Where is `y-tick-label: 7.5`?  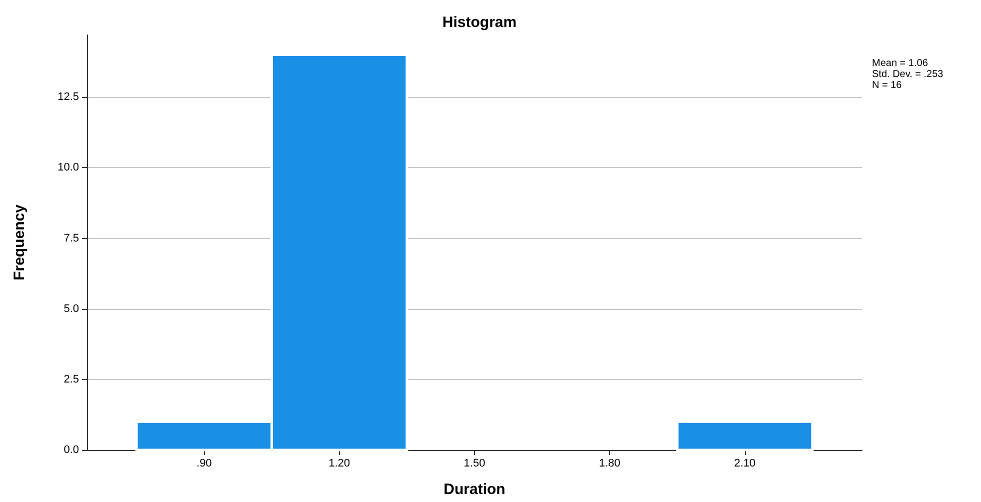
y-tick-label: 7.5 is located at coordinates (71, 238).